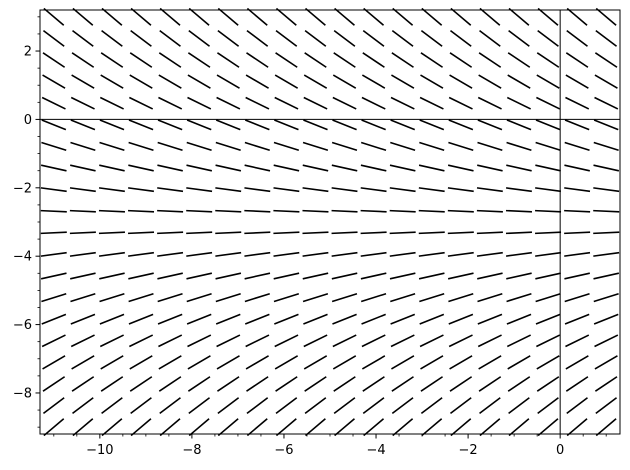  Describe the element at coordinates (375, 450) in the screenshot. I see `x-tick-label: −4` at that location.